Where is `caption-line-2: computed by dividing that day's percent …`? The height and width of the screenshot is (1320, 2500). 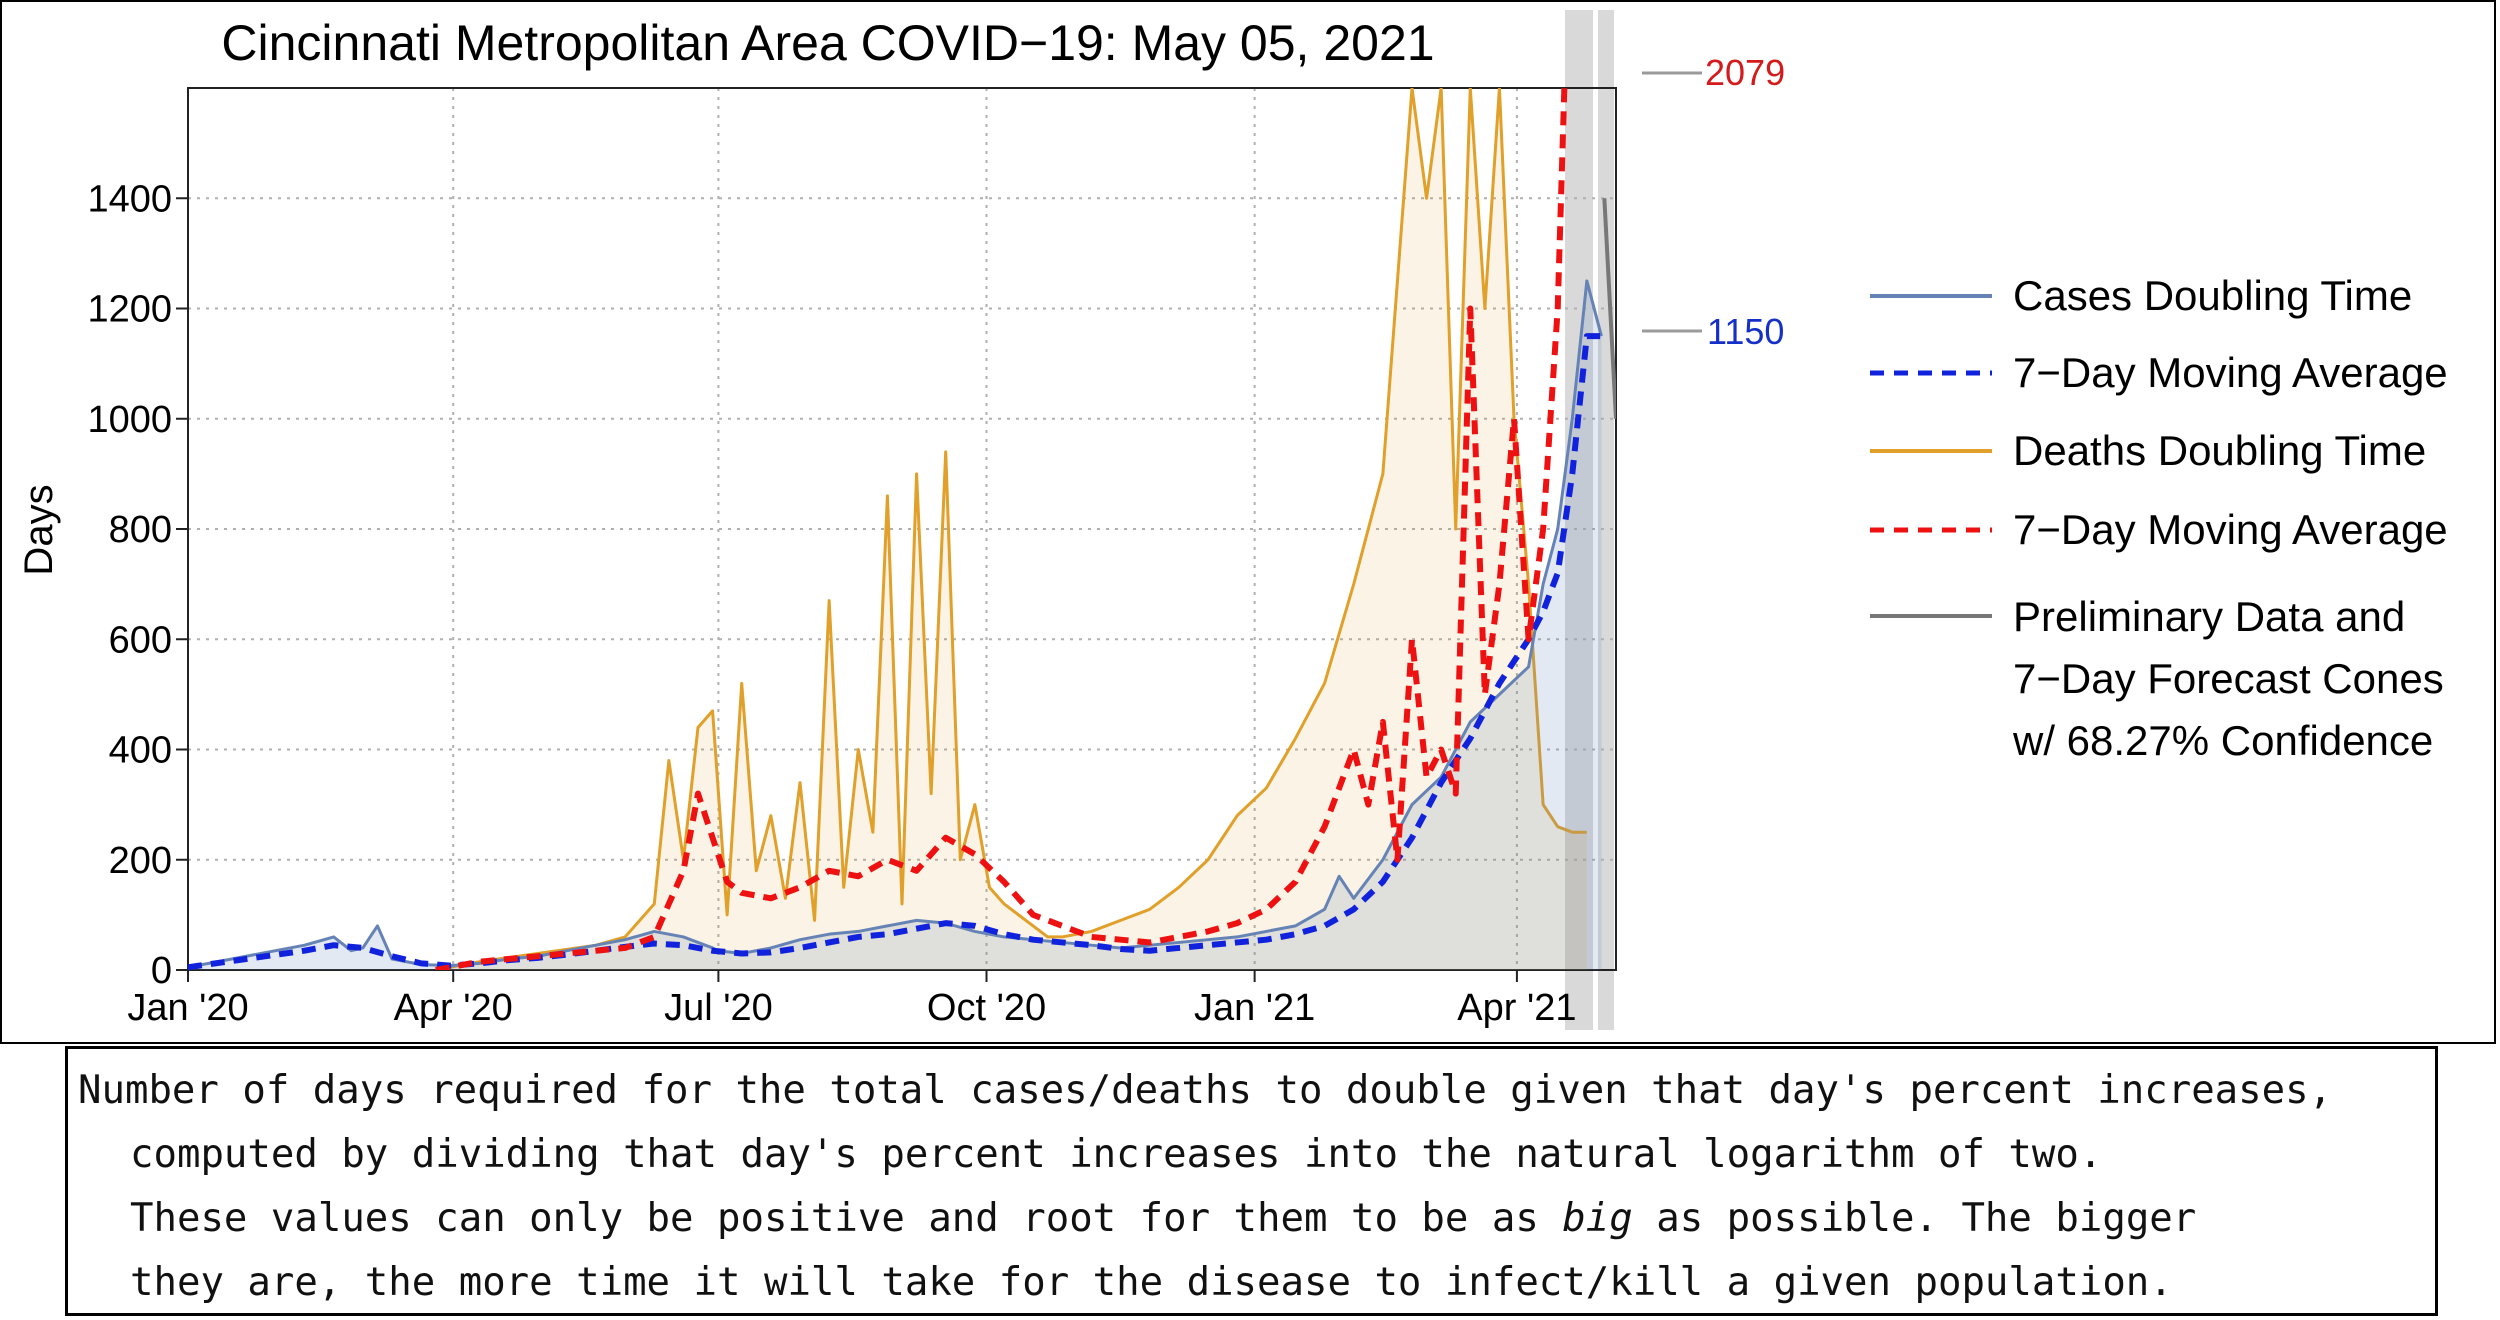 caption-line-2: computed by dividing that day's percent … is located at coordinates (1116, 1154).